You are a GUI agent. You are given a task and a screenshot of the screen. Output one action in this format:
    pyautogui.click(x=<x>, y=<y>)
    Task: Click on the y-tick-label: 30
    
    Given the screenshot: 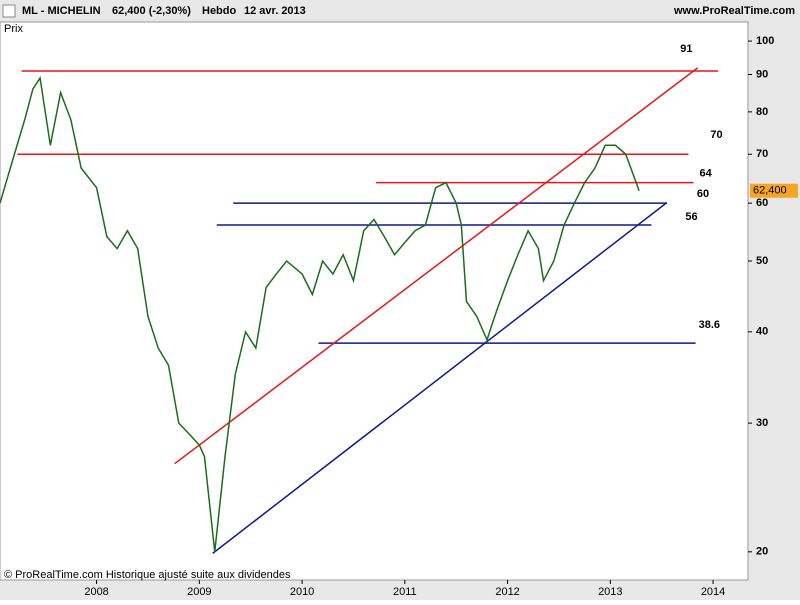 What is the action you would take?
    pyautogui.click(x=762, y=423)
    